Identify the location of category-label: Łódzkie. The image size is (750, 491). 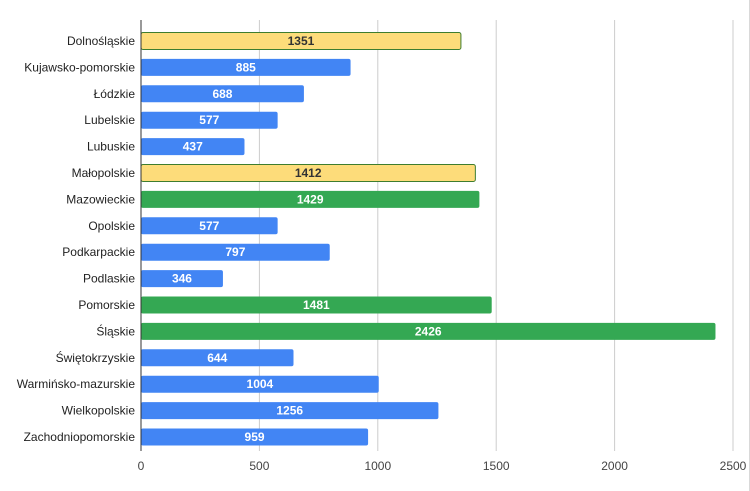
(115, 94).